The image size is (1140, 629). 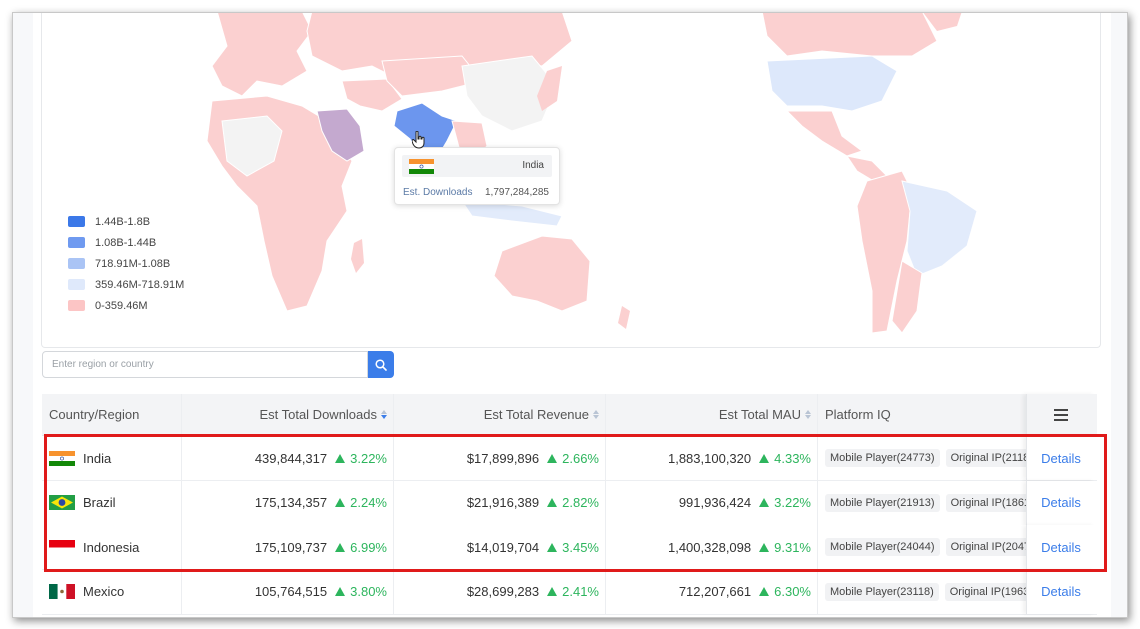 I want to click on downloads-value: 105,764,515, so click(x=291, y=591).